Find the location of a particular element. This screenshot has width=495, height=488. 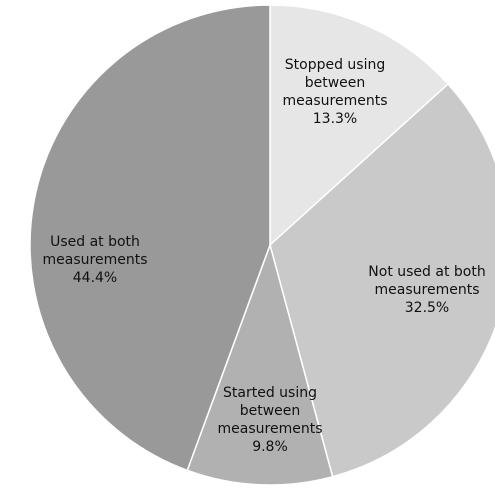

slice-label: Stopped using between measurements 13.3% is located at coordinates (335, 92).